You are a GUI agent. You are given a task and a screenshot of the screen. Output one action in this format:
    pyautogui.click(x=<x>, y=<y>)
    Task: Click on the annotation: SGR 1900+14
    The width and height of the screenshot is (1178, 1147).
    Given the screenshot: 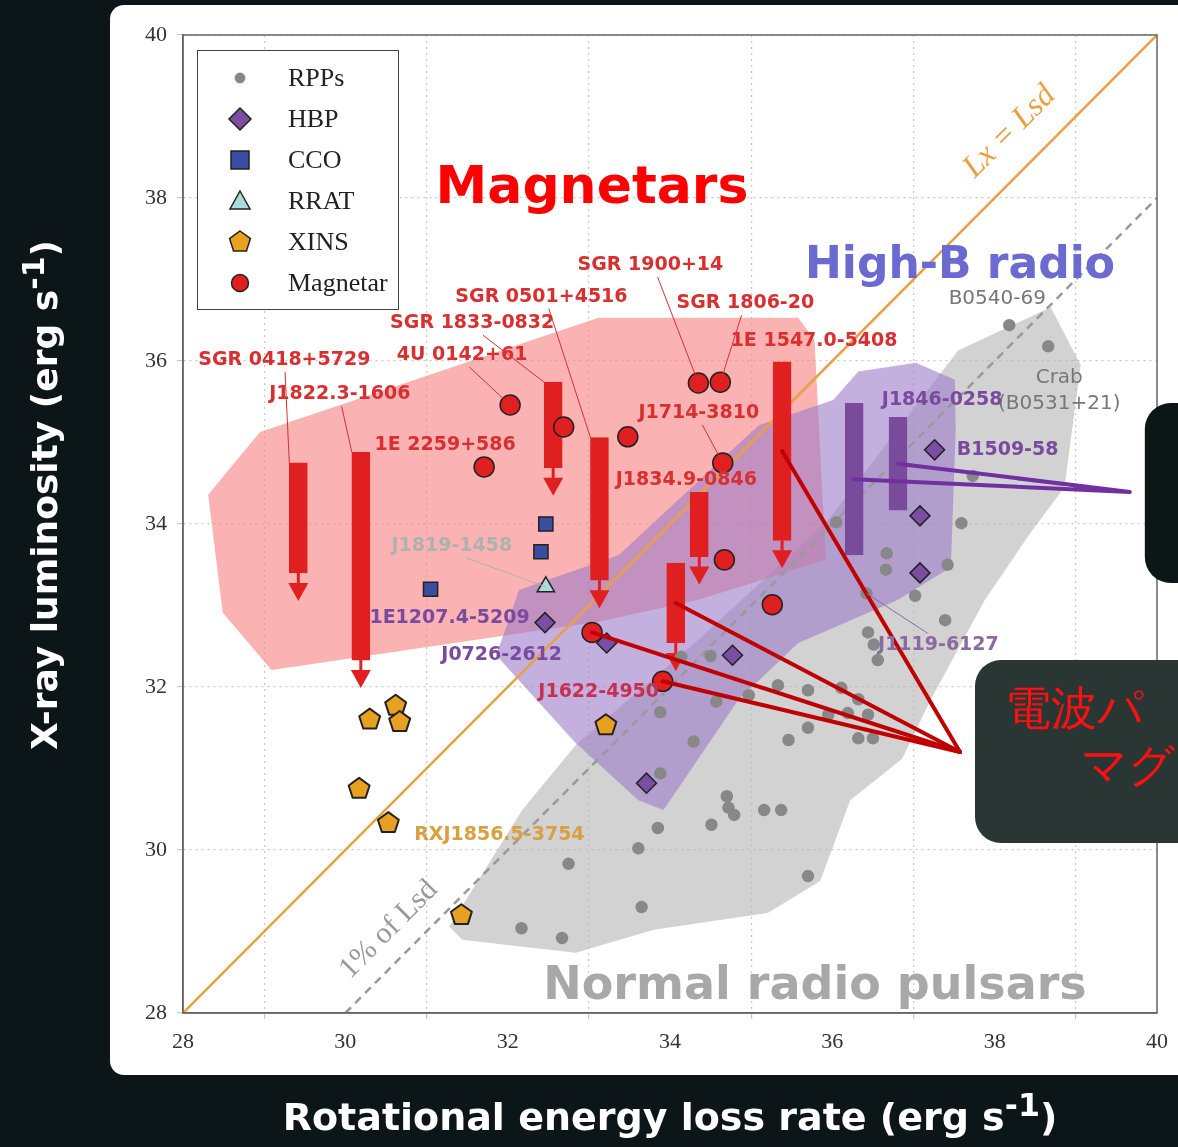 What is the action you would take?
    pyautogui.click(x=650, y=262)
    